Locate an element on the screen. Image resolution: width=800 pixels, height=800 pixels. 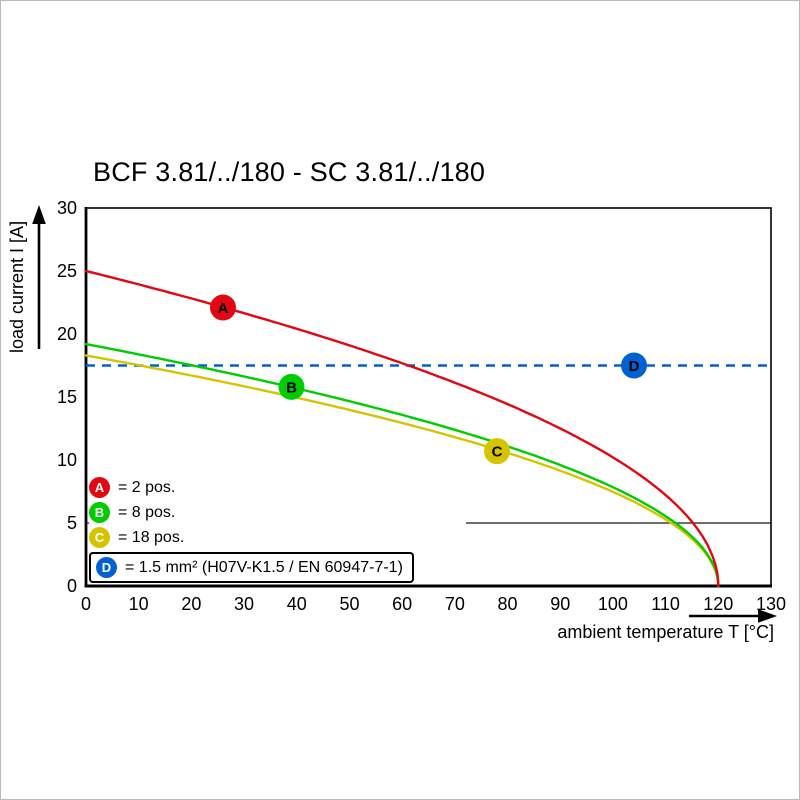
y-tick-label: 25 is located at coordinates (67, 271).